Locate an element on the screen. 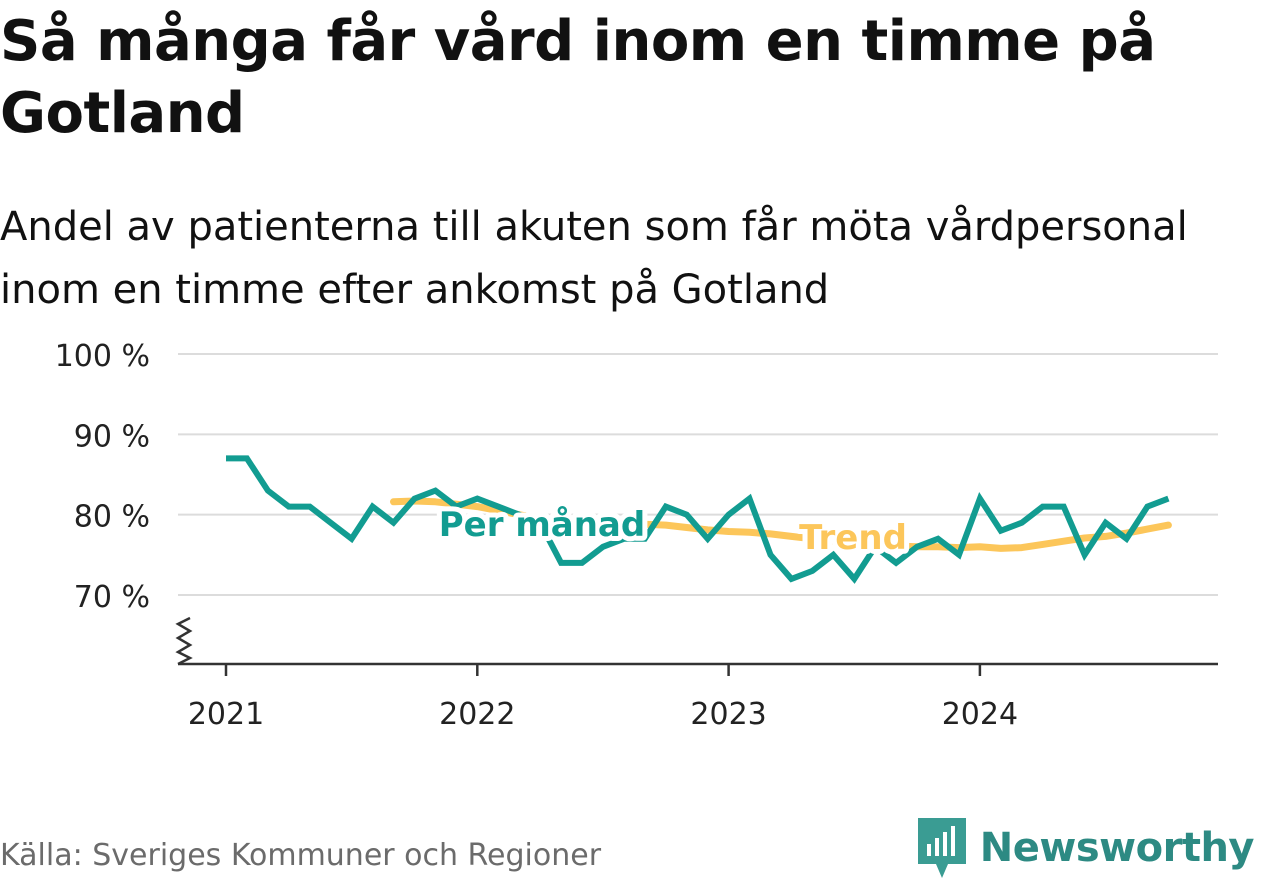 The width and height of the screenshot is (1262, 882). x-tick-label: 2021 is located at coordinates (226, 714).